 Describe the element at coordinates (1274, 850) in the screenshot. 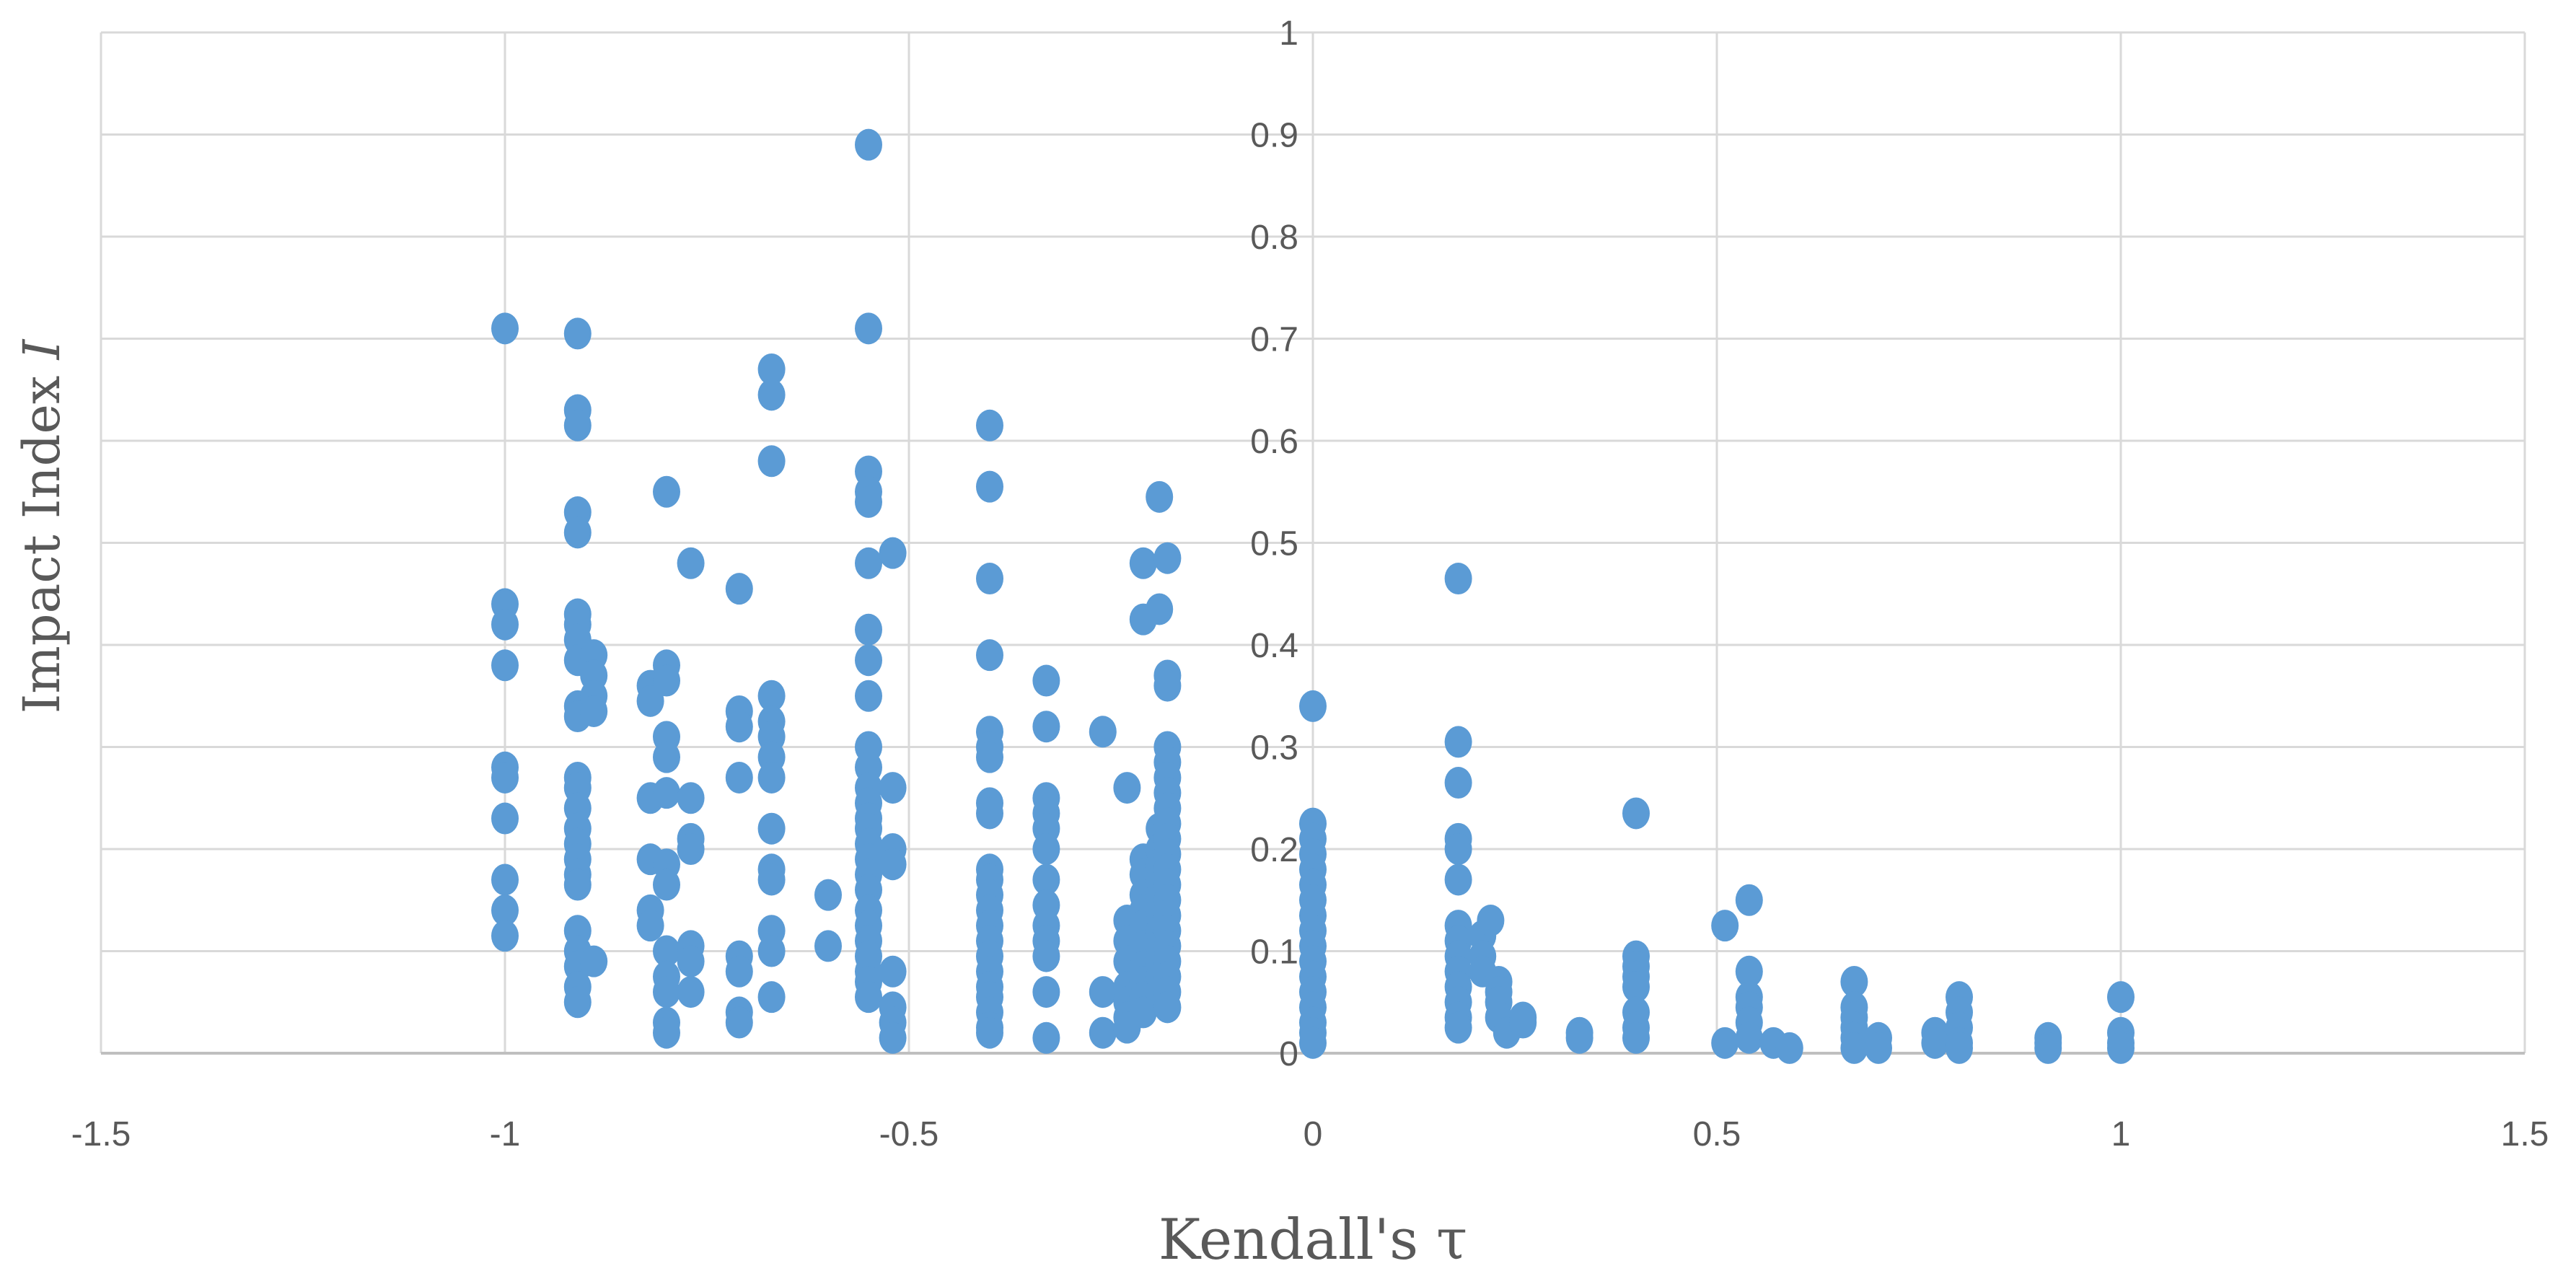

I see `y-tick-label: 0.2` at that location.